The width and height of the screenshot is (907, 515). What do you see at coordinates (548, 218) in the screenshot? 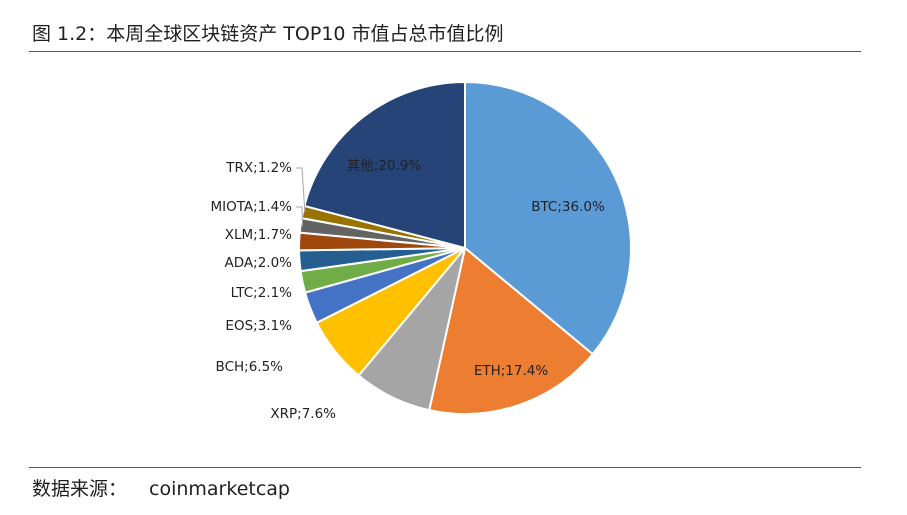
I see `pie-slice-btc` at bounding box center [548, 218].